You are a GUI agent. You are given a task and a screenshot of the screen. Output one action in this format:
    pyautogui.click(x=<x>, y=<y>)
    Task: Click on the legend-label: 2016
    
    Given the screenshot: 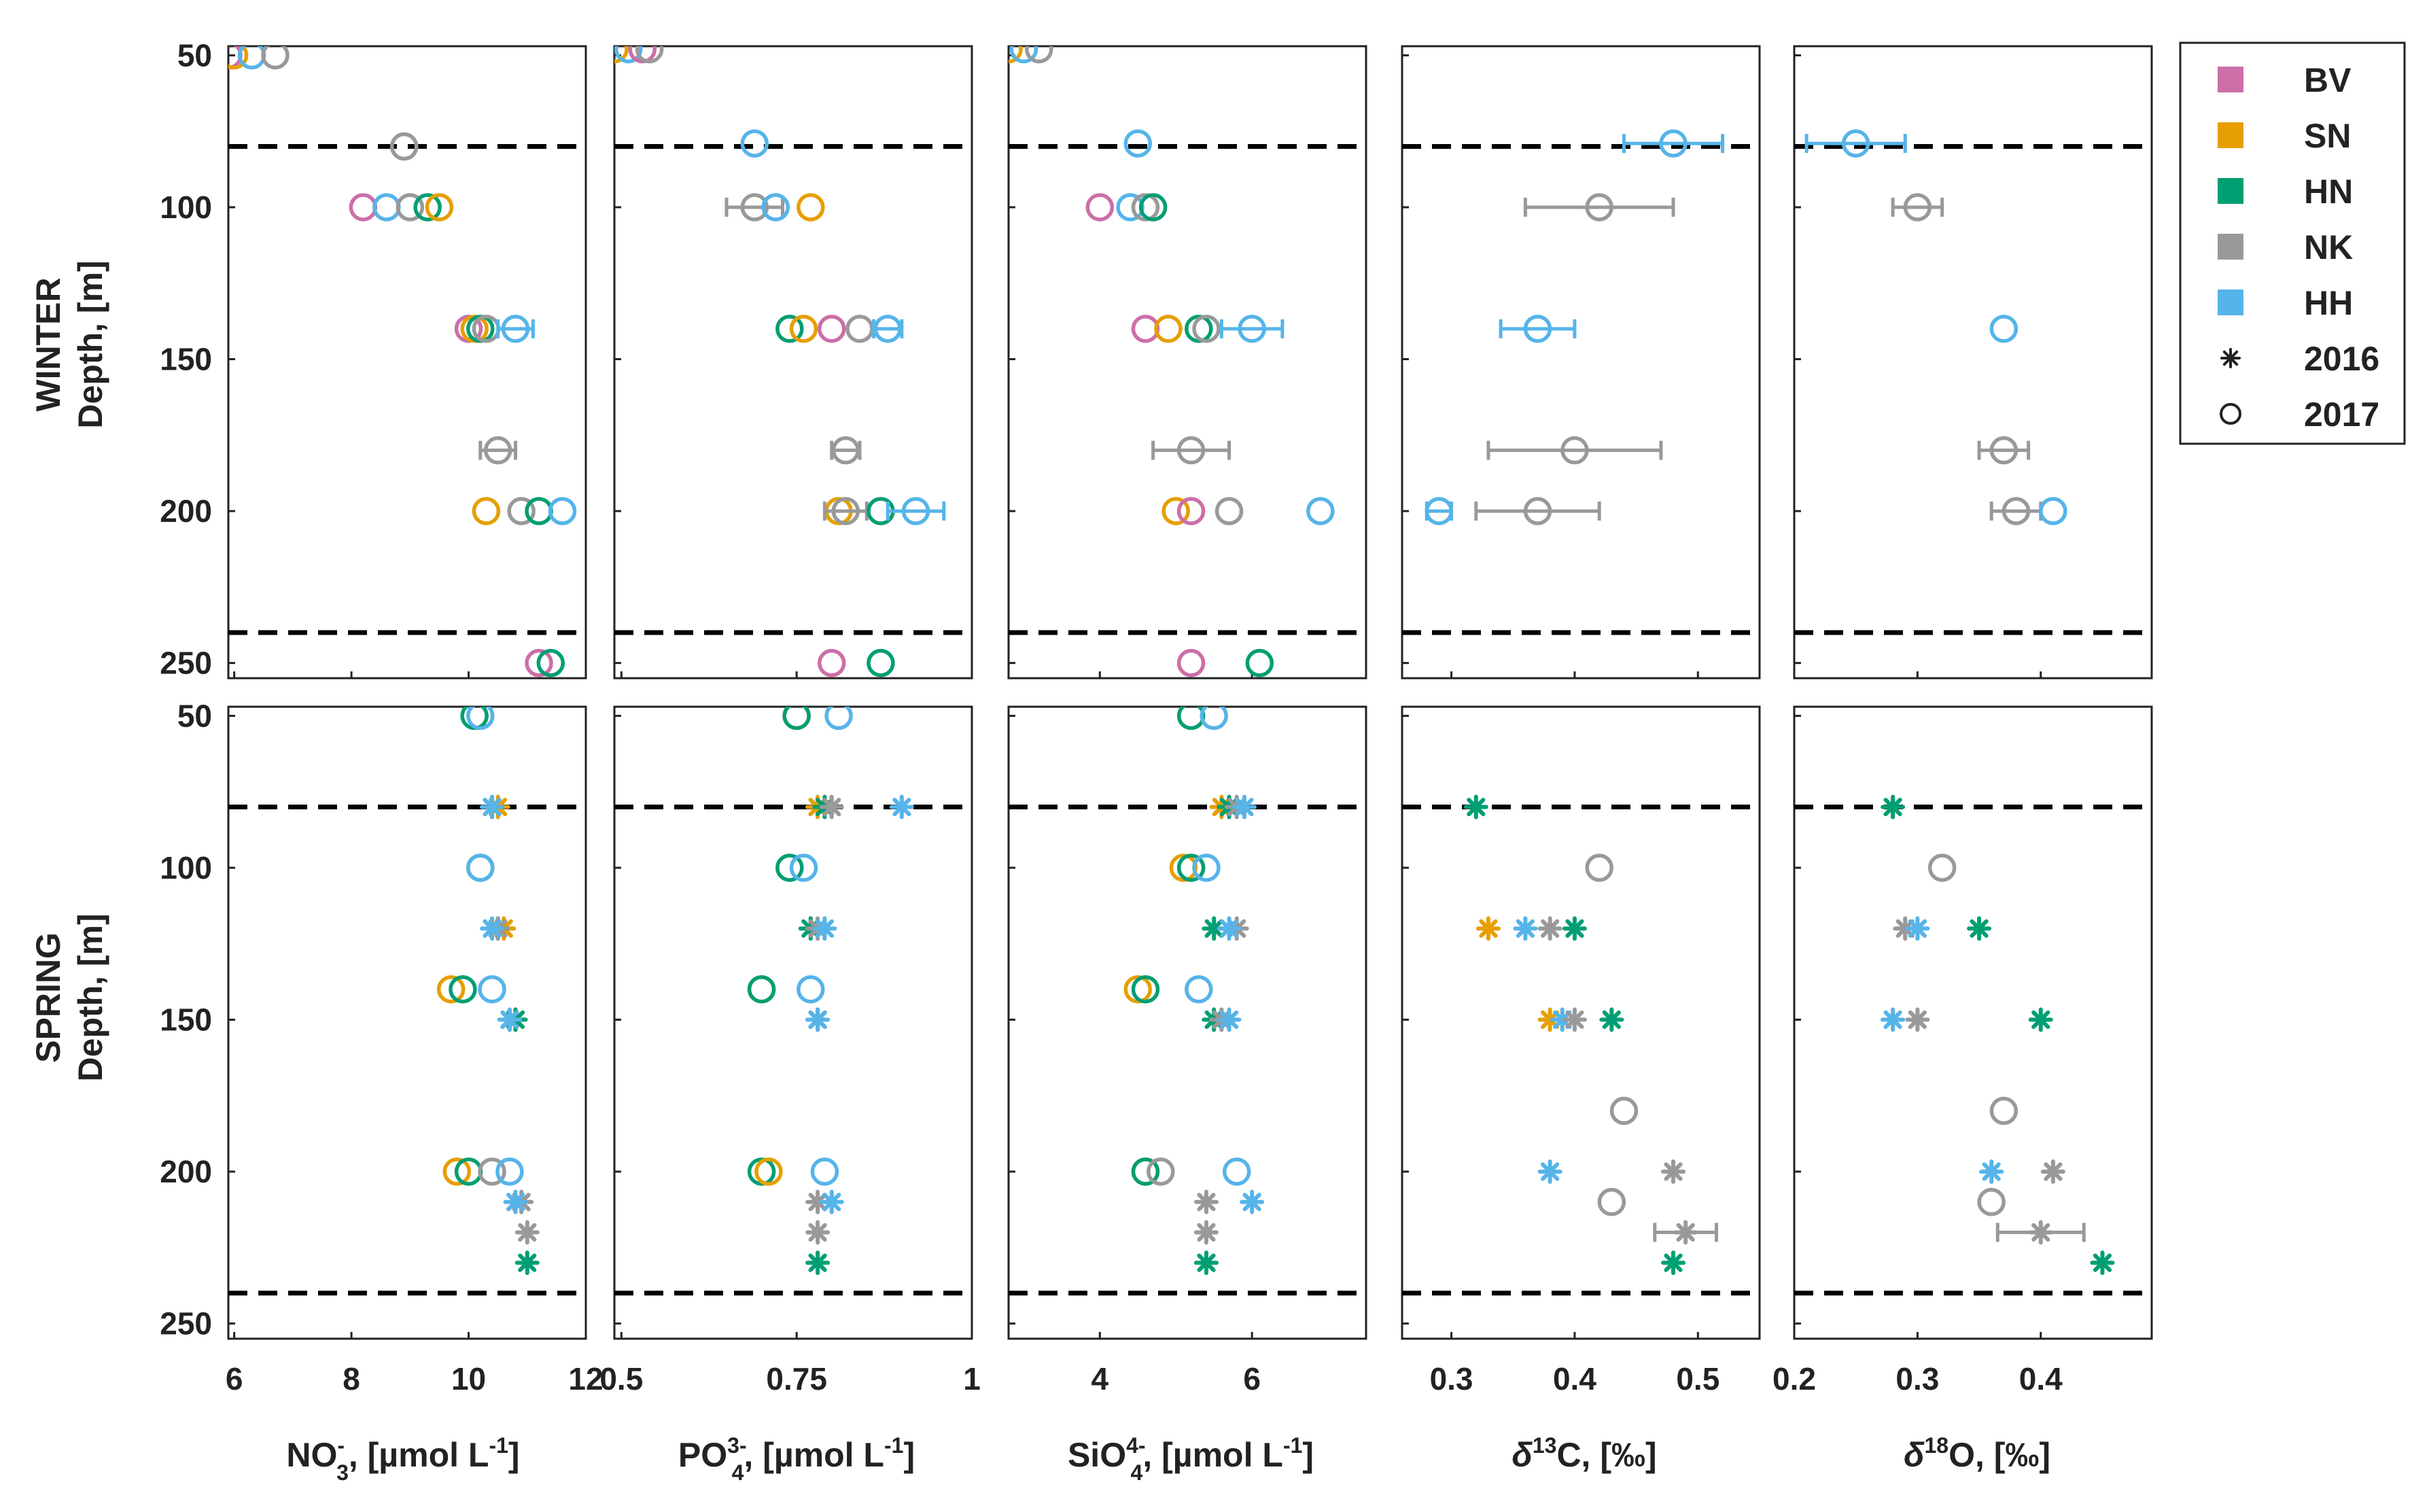 What is the action you would take?
    pyautogui.click(x=2341, y=359)
    